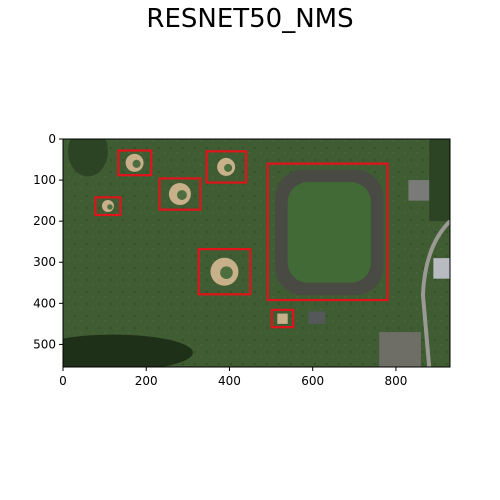  Describe the element at coordinates (229, 381) in the screenshot. I see `x-tick-label: 400` at that location.